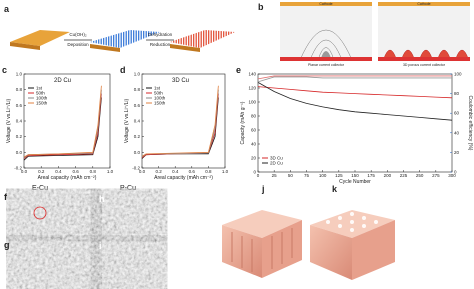 The width and height of the screenshot is (474, 289). I want to click on y2-tick-label: 0, so click(455, 172).